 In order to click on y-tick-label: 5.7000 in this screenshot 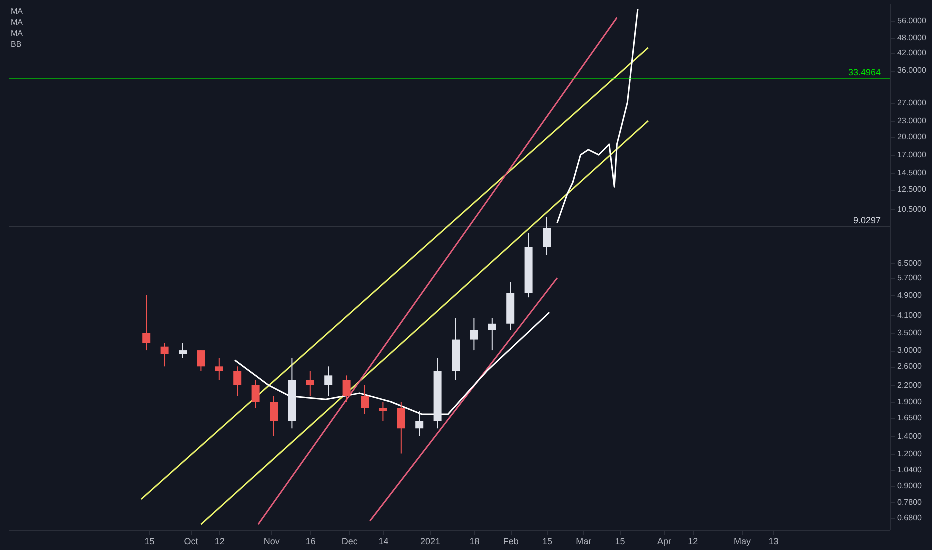, I will do `click(910, 278)`.